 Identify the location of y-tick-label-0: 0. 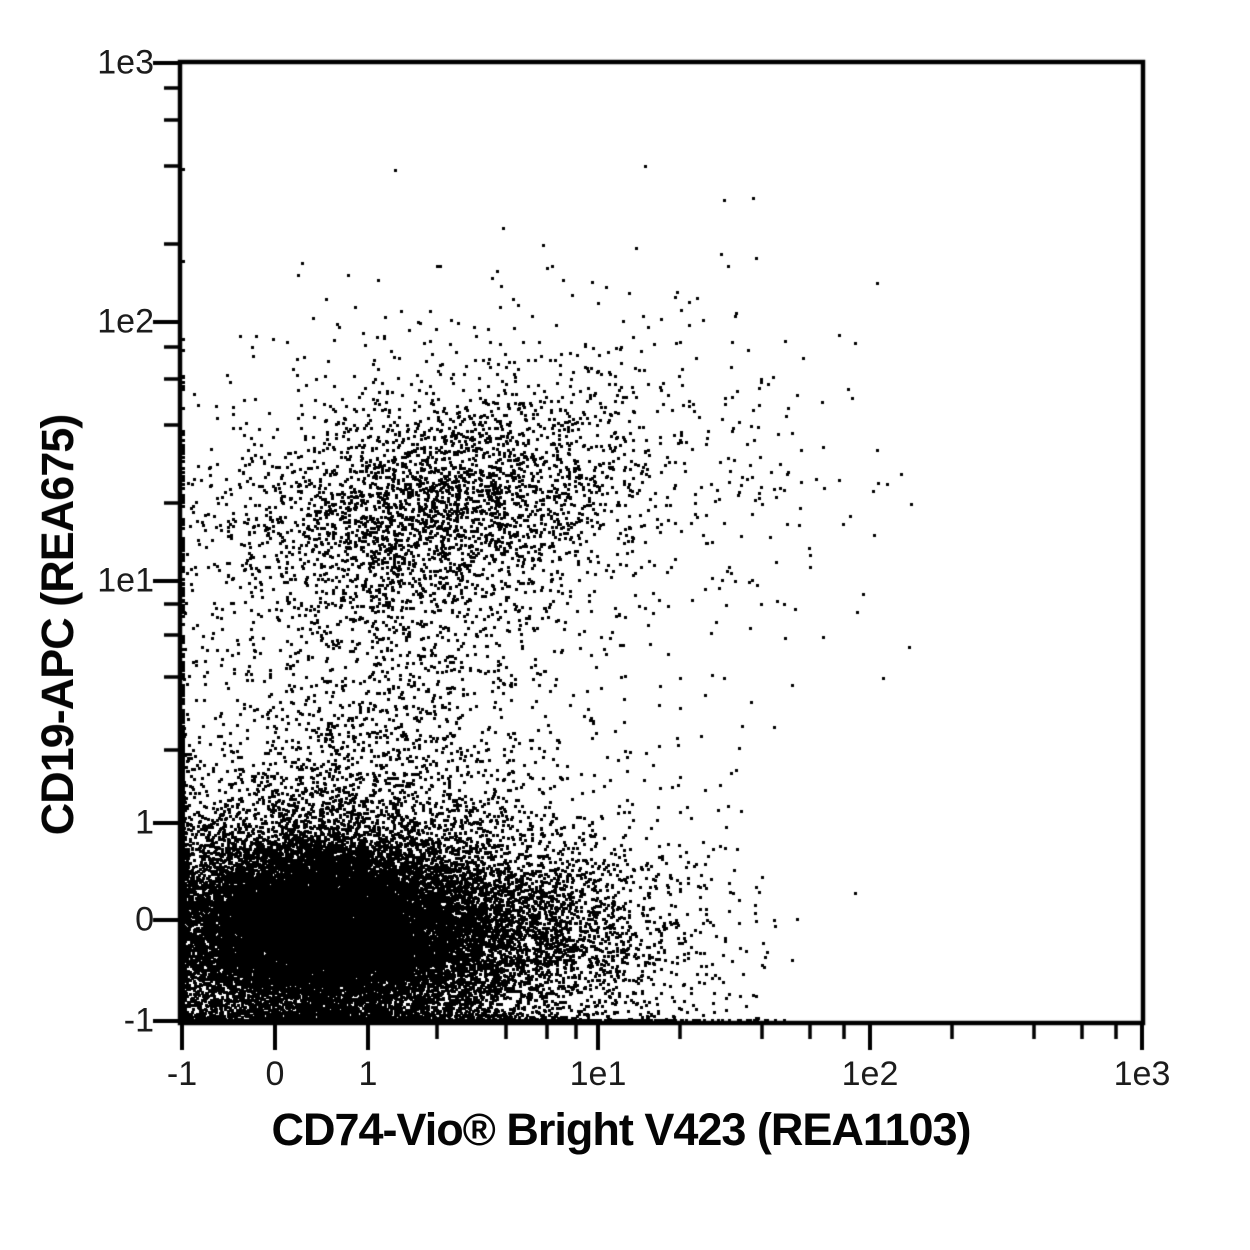
(144, 919).